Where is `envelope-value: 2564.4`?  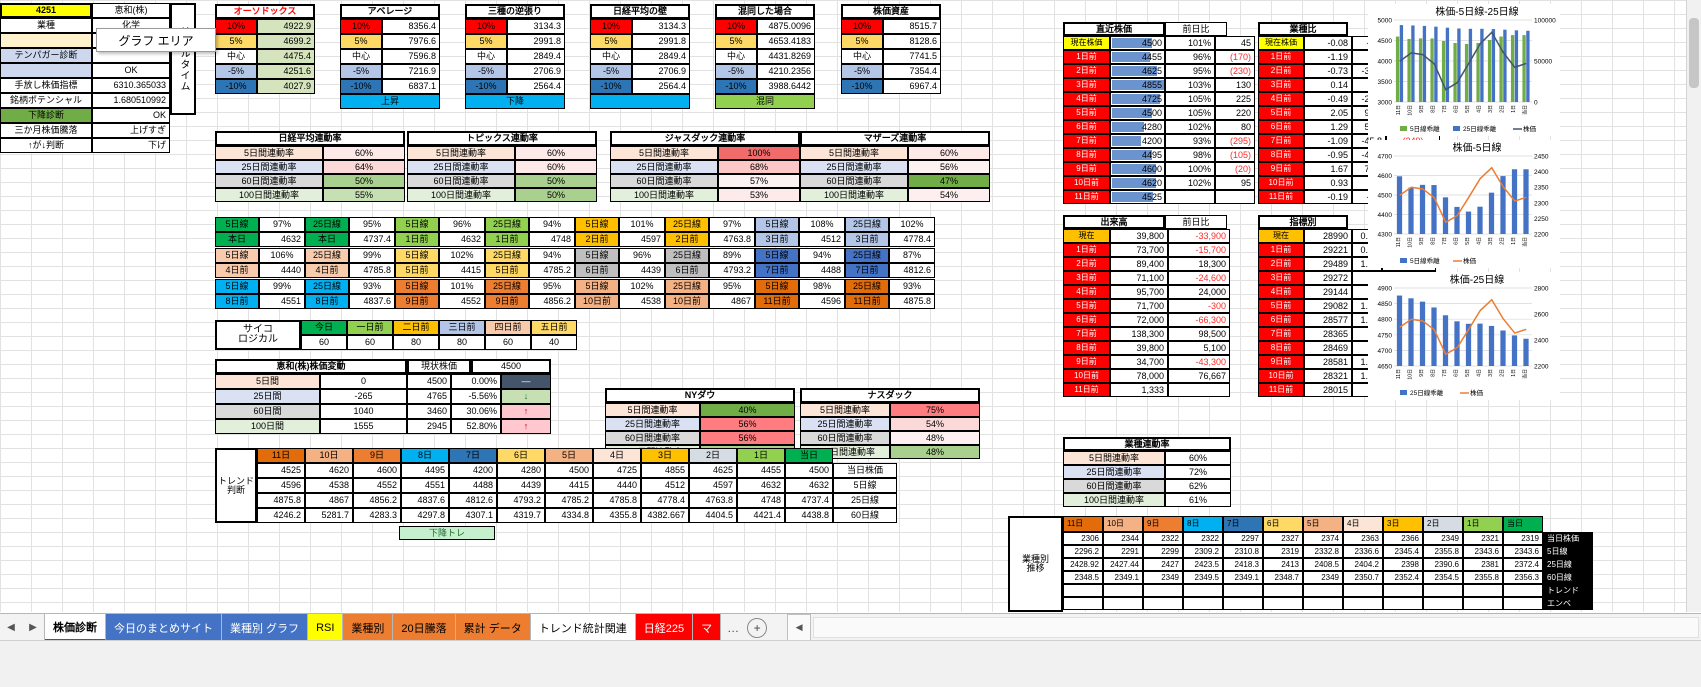
envelope-value: 2564.4 is located at coordinates (536, 86).